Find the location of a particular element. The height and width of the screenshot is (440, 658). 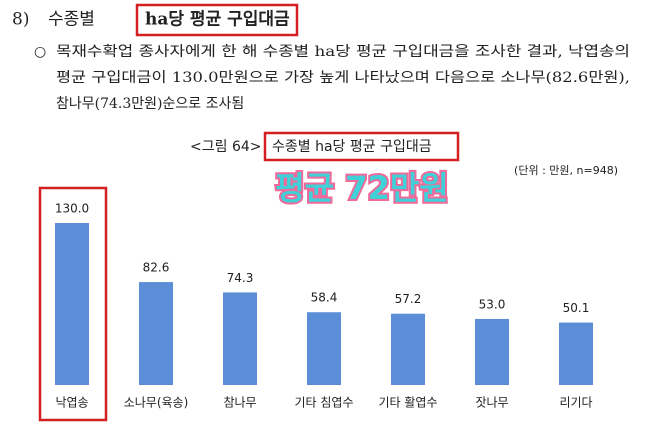

figure-title: 수종별 ha당 평균 구입대금 is located at coordinates (352, 147).